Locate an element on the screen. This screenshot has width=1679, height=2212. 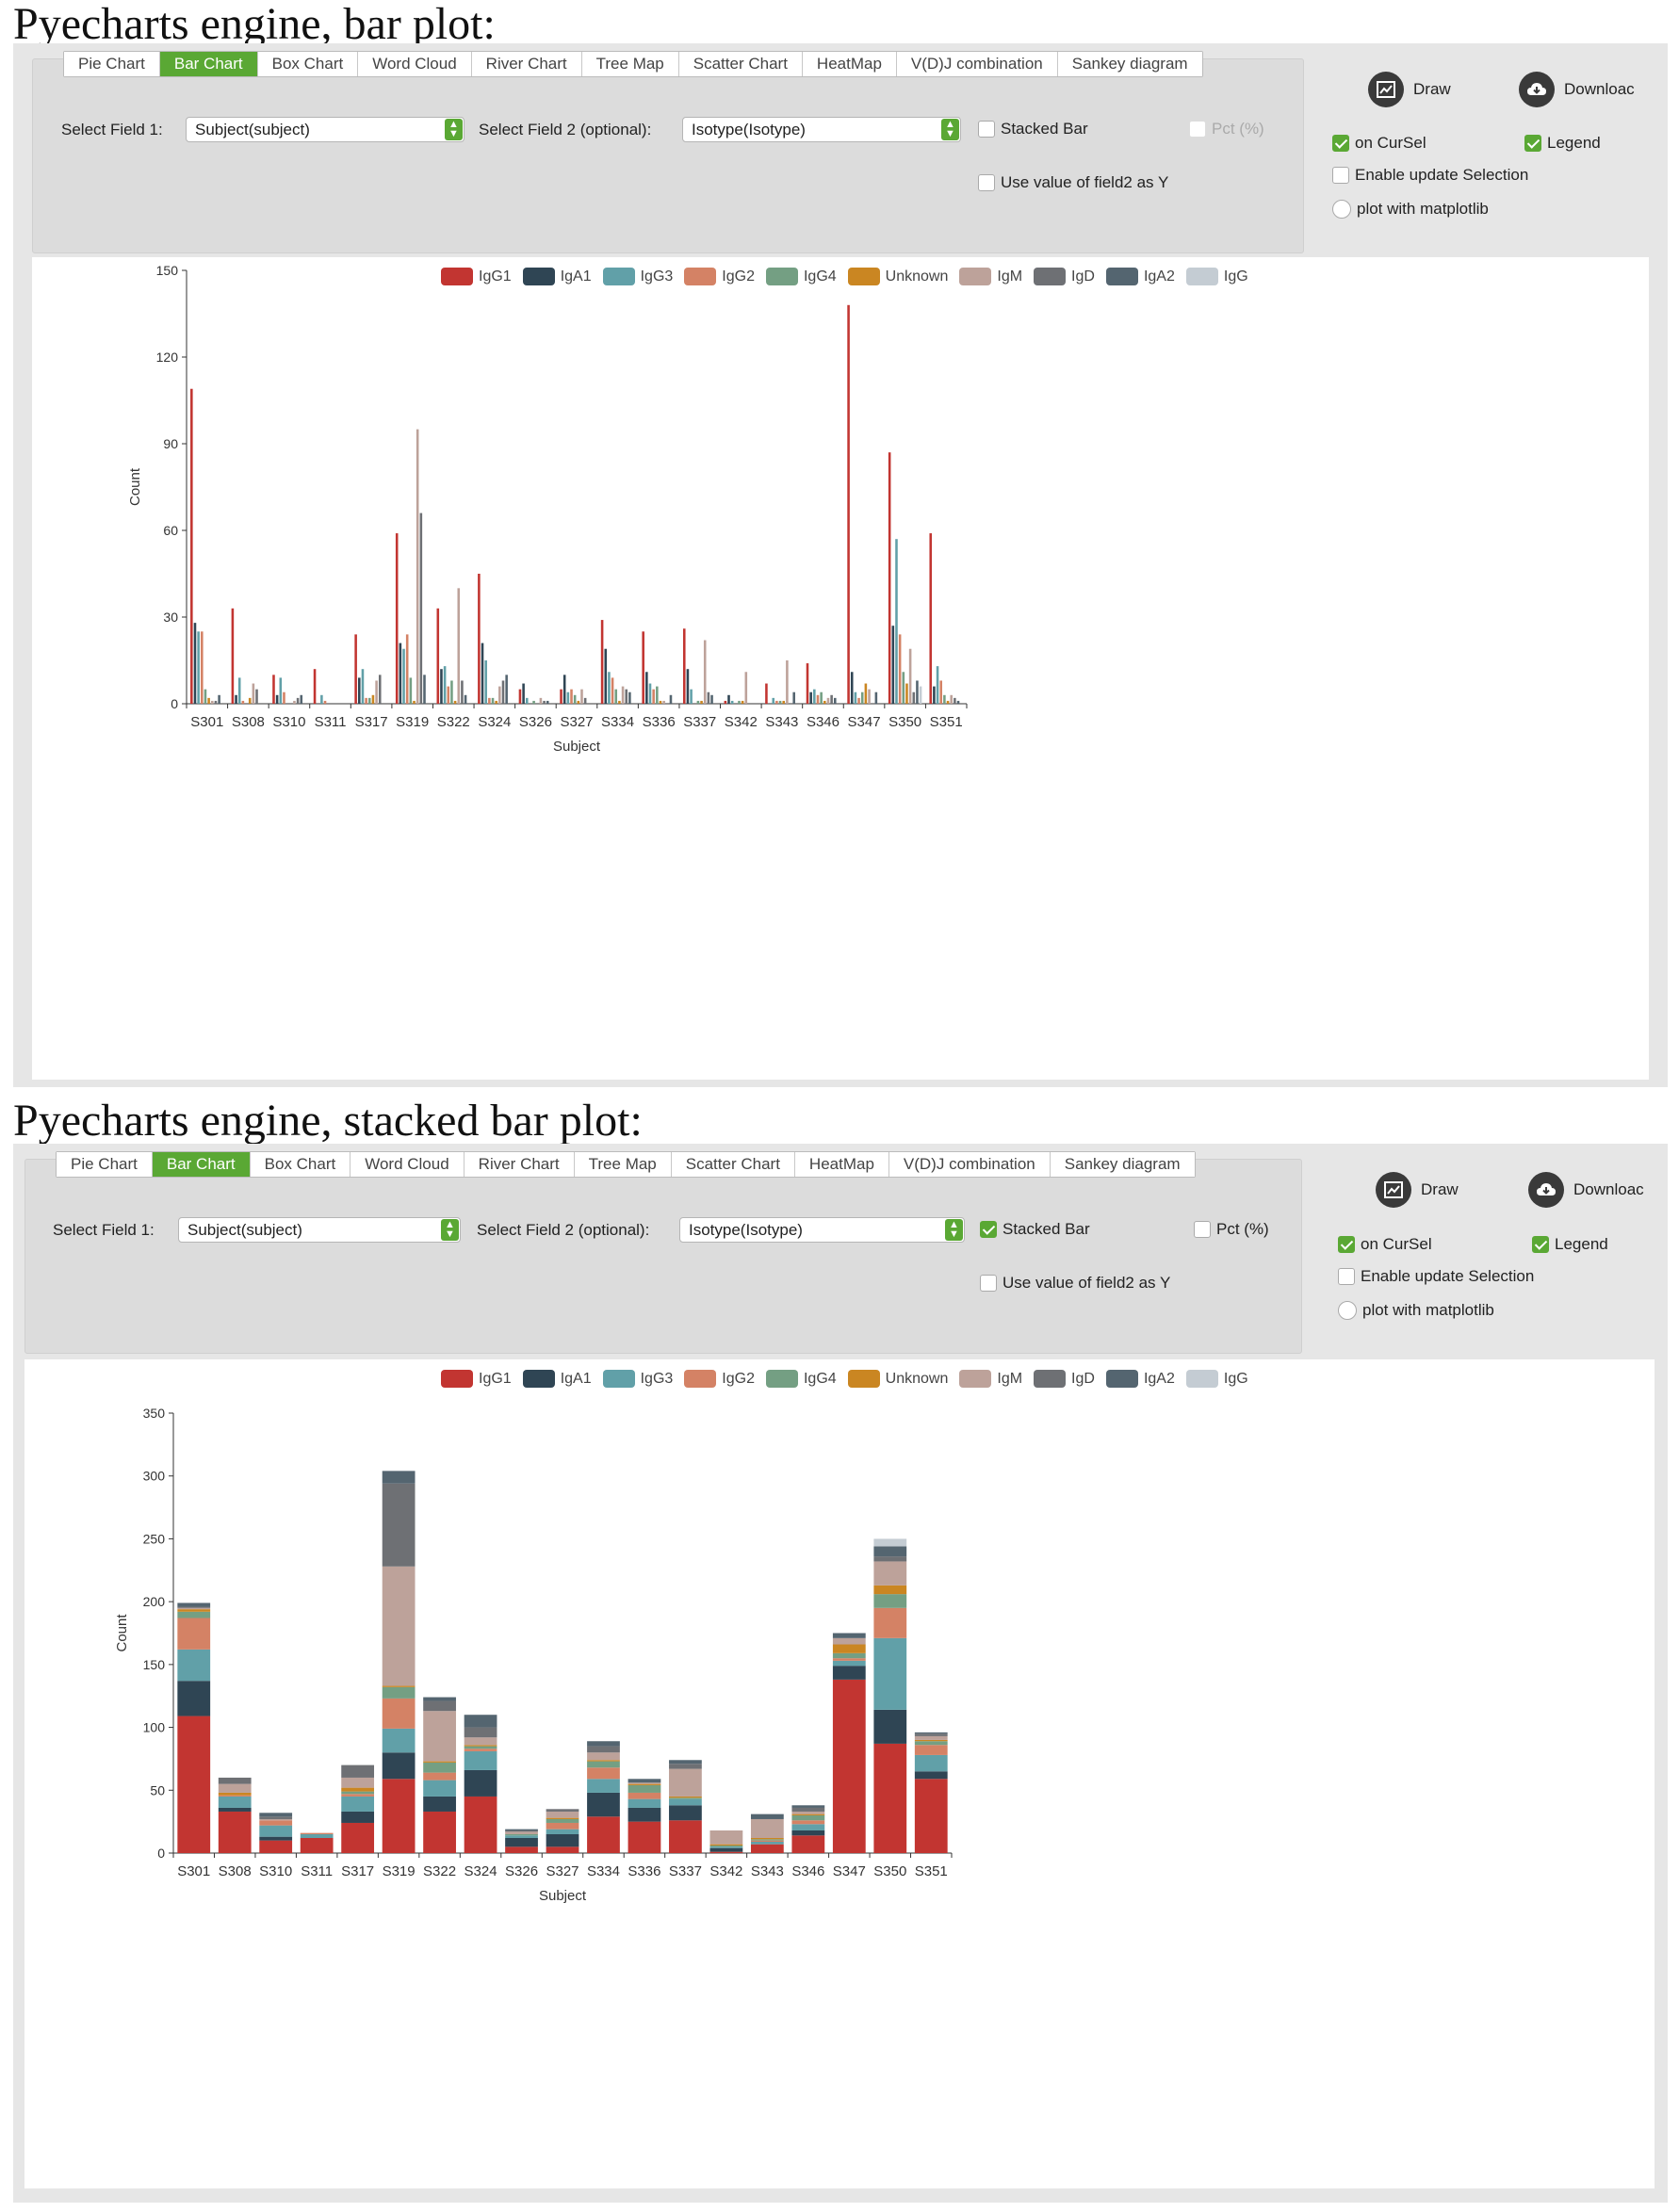
x-tick-label: S346 is located at coordinates (823, 722).